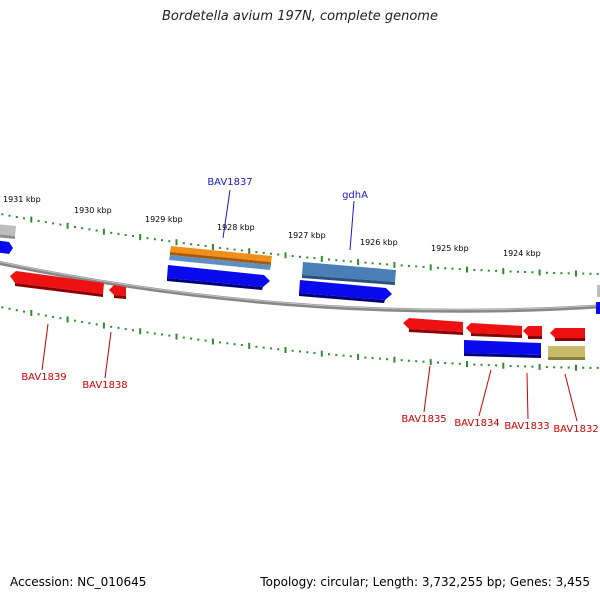 The height and width of the screenshot is (600, 600). I want to click on callout-bav1833, so click(527, 396).